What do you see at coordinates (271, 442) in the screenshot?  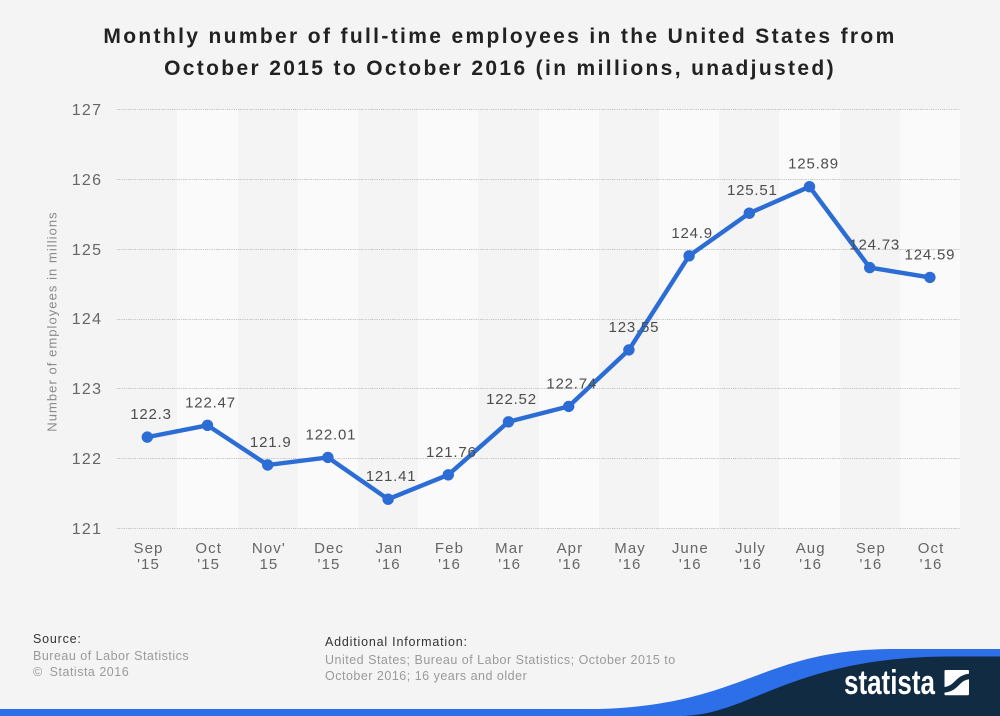 I see `svg-text: 121.9` at bounding box center [271, 442].